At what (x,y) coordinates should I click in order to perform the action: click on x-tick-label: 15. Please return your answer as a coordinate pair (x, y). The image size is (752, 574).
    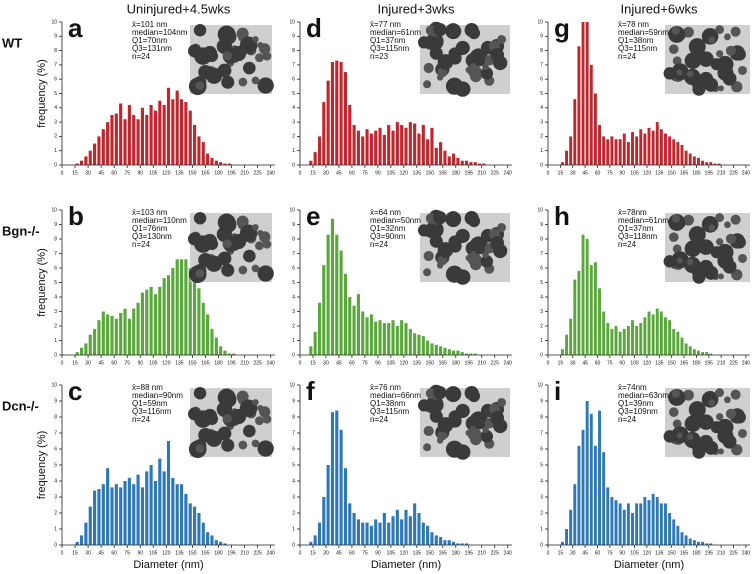
    Looking at the image, I should click on (313, 363).